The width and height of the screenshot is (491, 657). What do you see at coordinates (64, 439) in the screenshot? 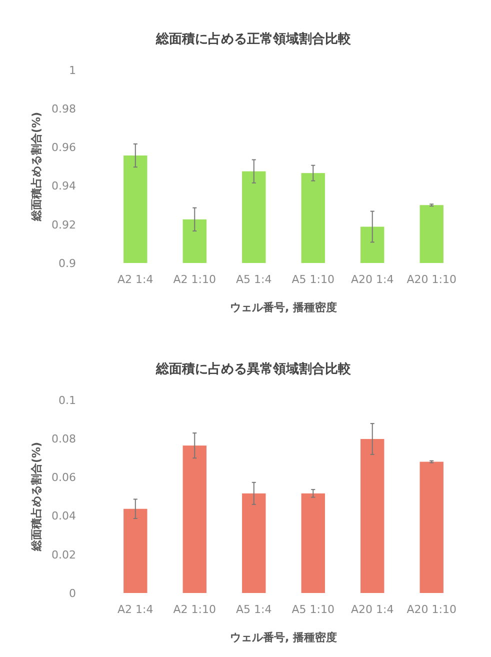
I see `y-tick-label: 0.08` at bounding box center [64, 439].